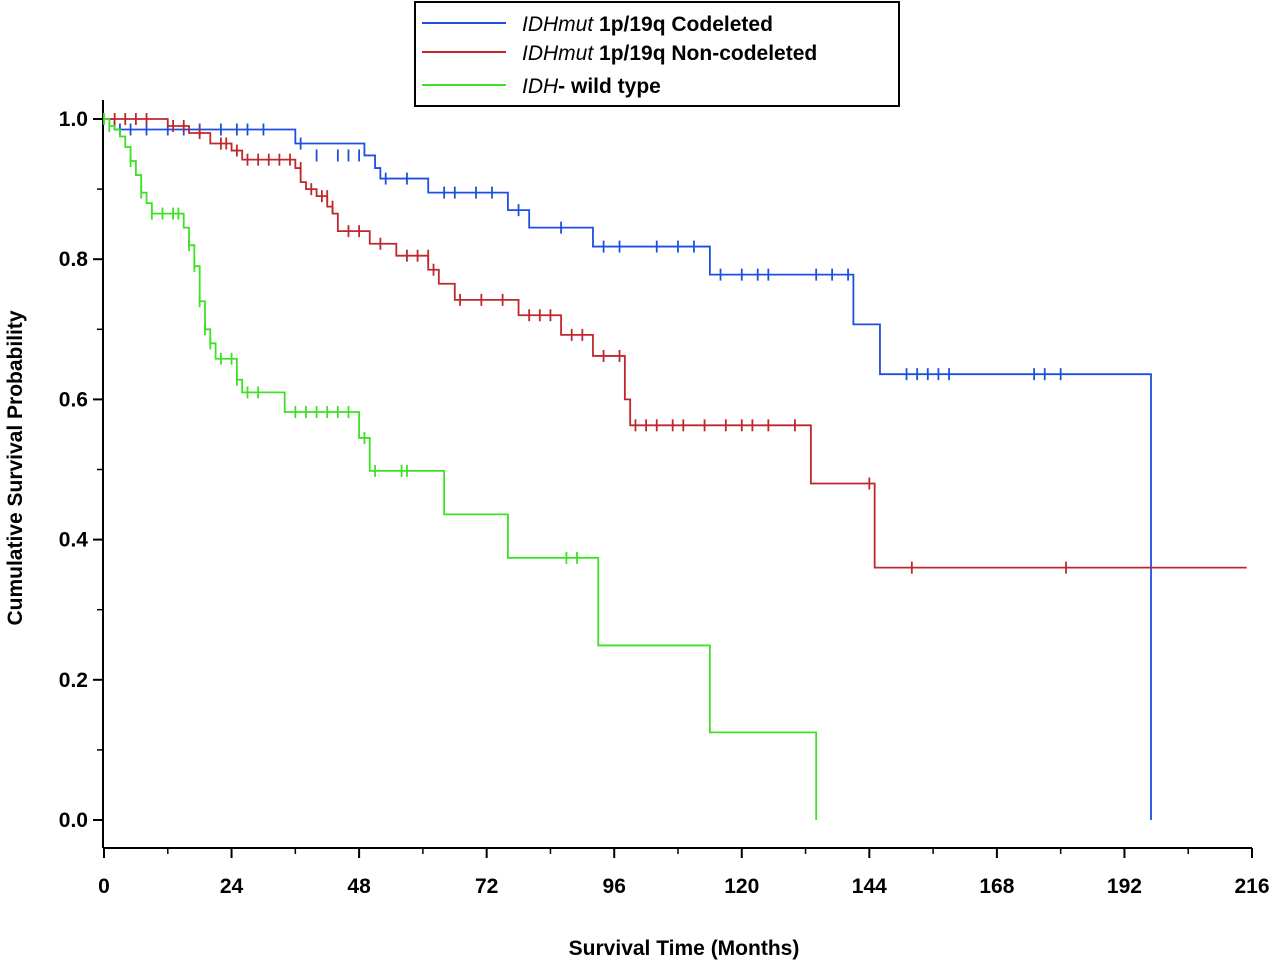 This screenshot has width=1280, height=965. I want to click on legend-label: IDH- wild type, so click(591, 86).